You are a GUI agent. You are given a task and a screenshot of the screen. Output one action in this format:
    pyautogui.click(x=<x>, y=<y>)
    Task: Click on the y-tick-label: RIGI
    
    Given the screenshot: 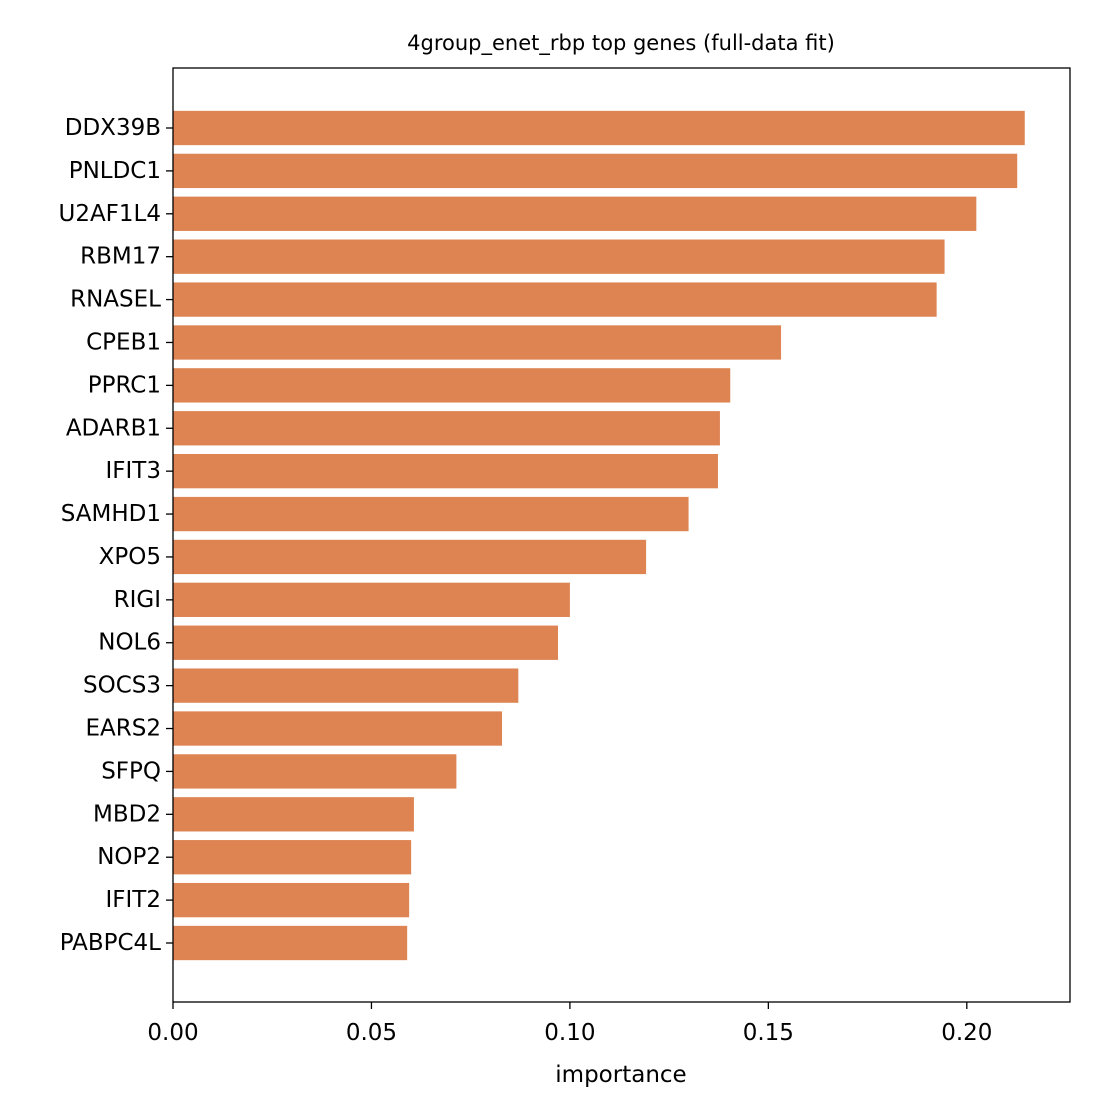 What is the action you would take?
    pyautogui.click(x=137, y=600)
    